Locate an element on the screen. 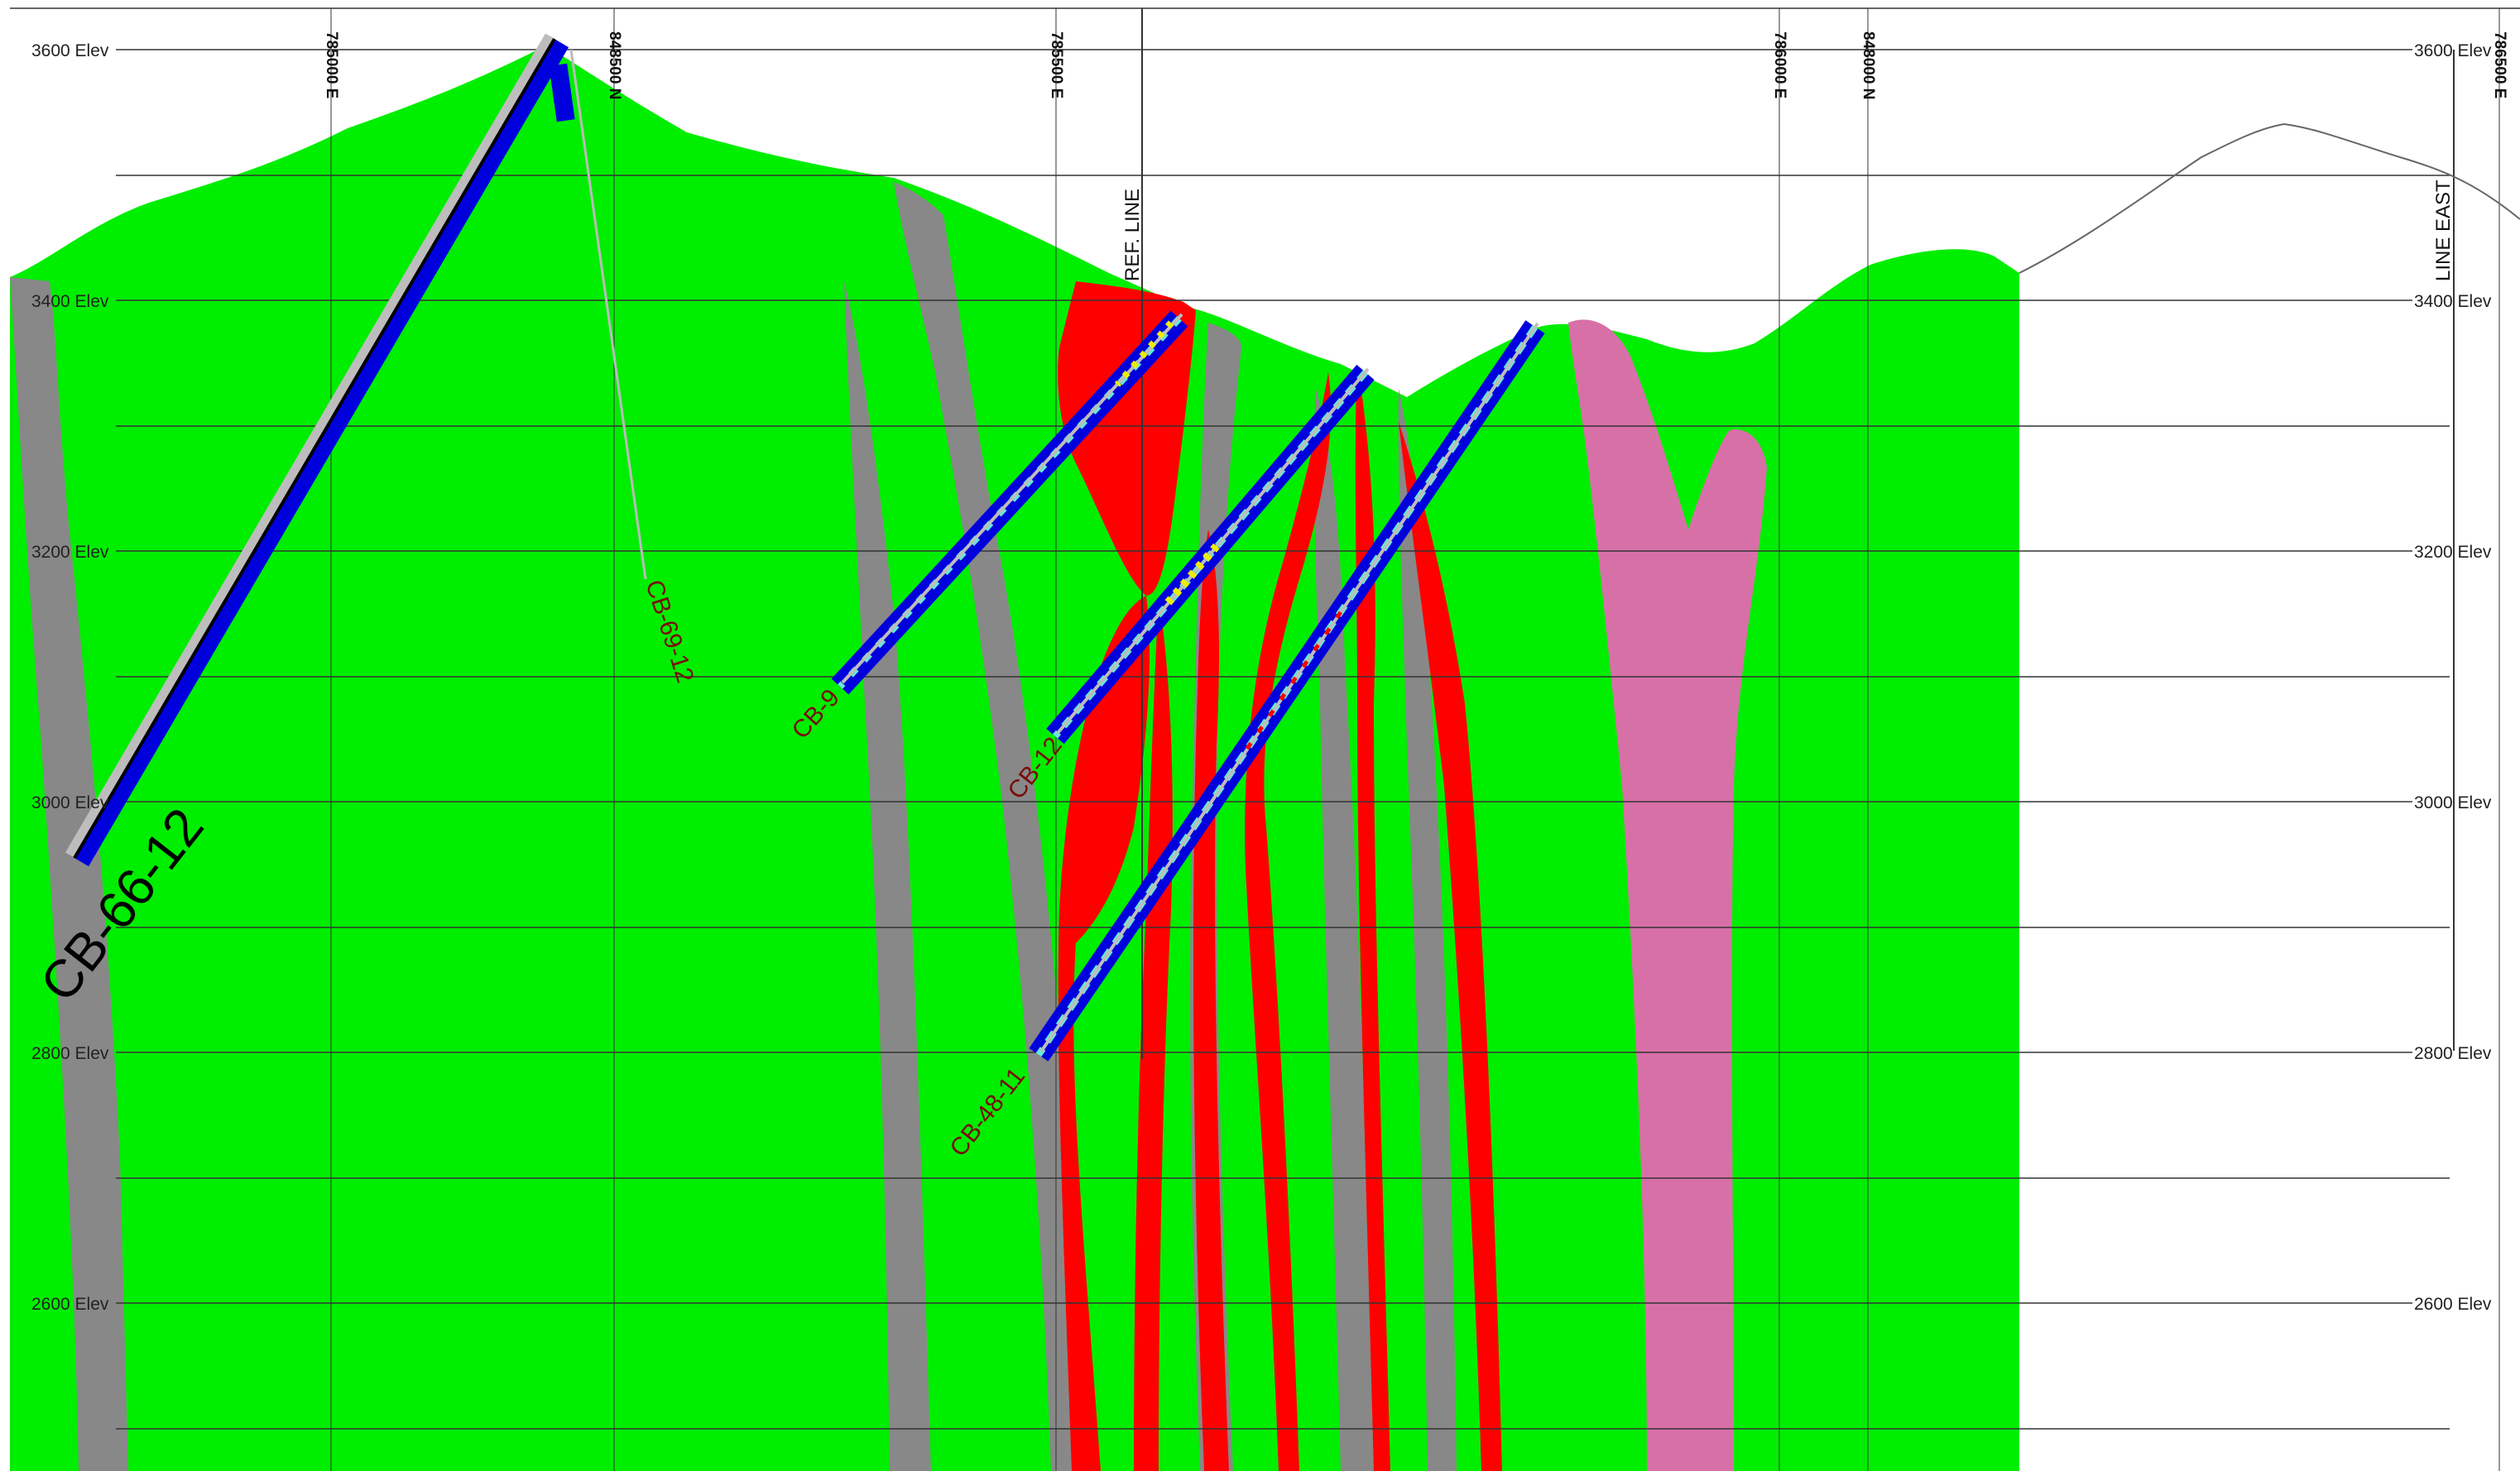 Image resolution: width=2520 pixels, height=1471 pixels. grid-label-785500E: 785500 E is located at coordinates (1056, 64).